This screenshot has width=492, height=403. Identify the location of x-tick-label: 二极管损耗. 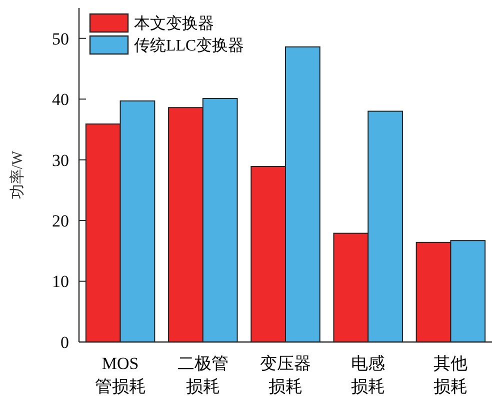
(202, 375).